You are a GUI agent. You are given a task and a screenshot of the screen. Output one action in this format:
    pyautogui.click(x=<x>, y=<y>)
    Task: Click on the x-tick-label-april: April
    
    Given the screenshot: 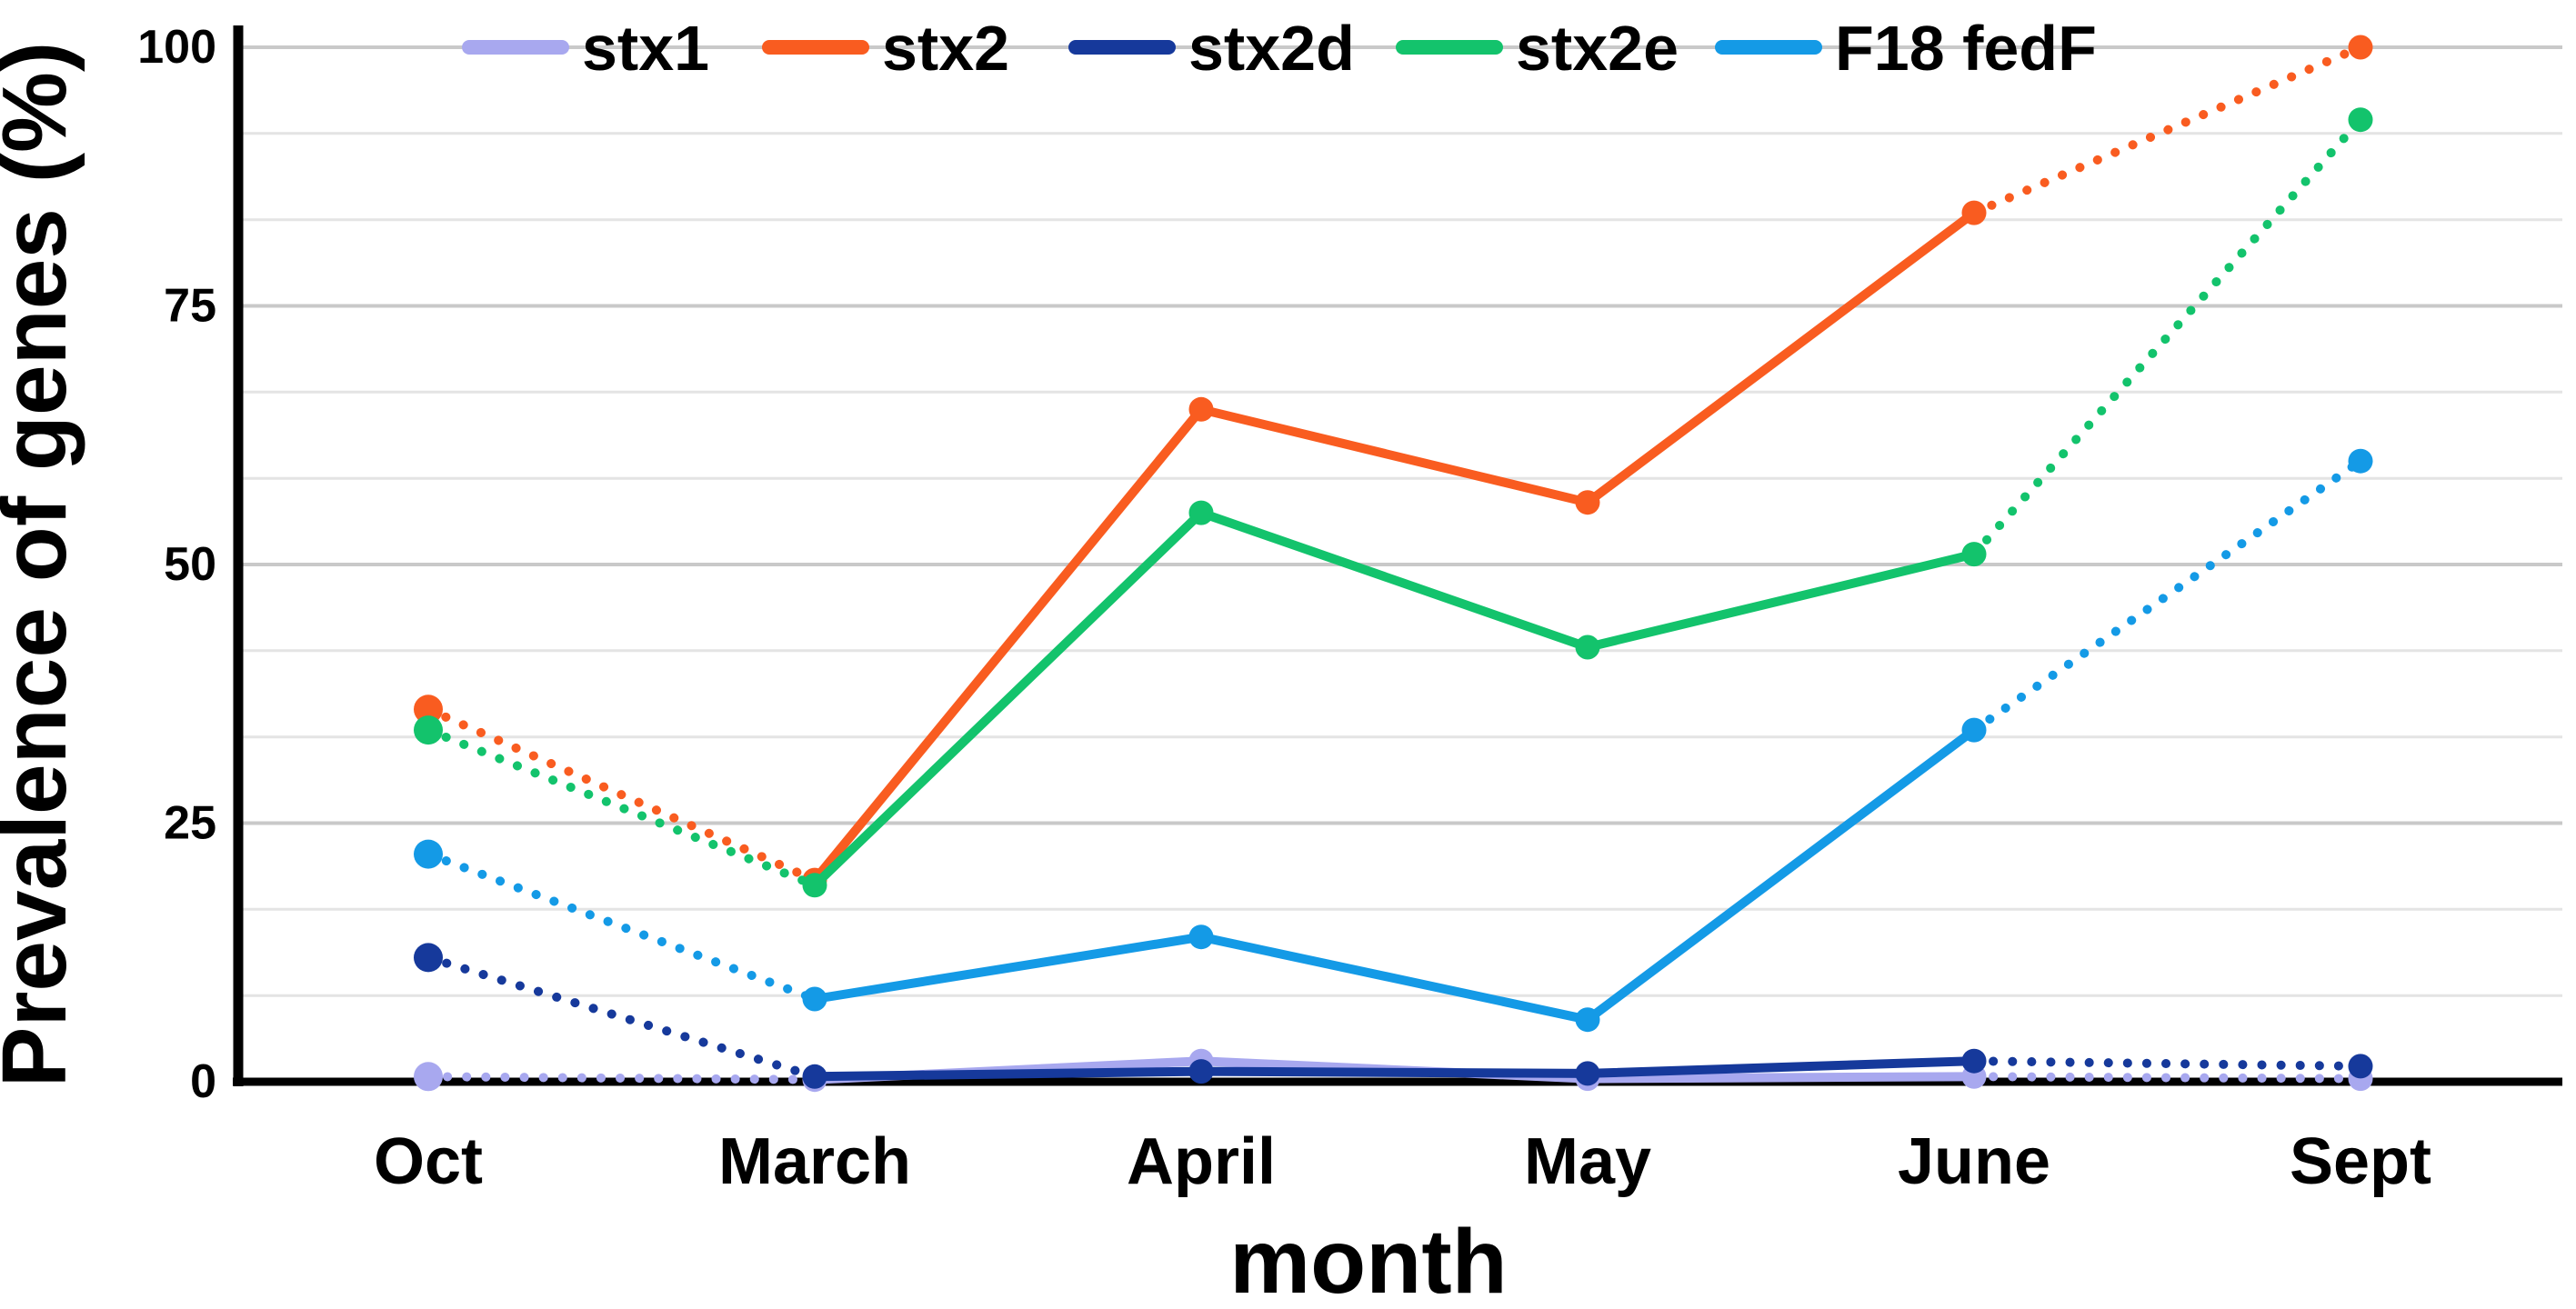 What is the action you would take?
    pyautogui.click(x=1201, y=1161)
    